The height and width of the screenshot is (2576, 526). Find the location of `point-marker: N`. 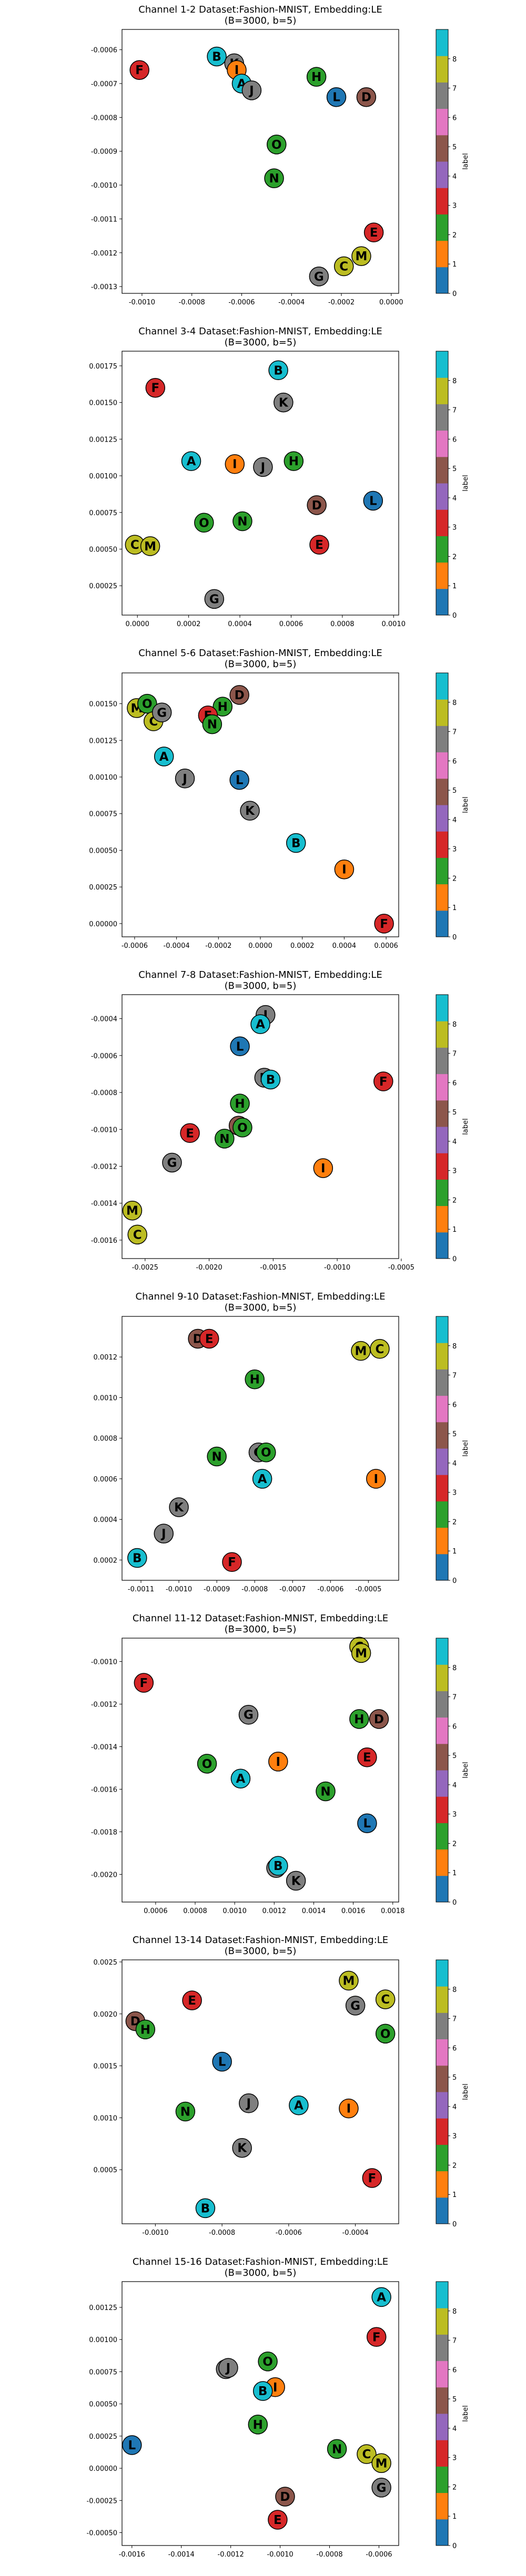

point-marker: N is located at coordinates (217, 1456).